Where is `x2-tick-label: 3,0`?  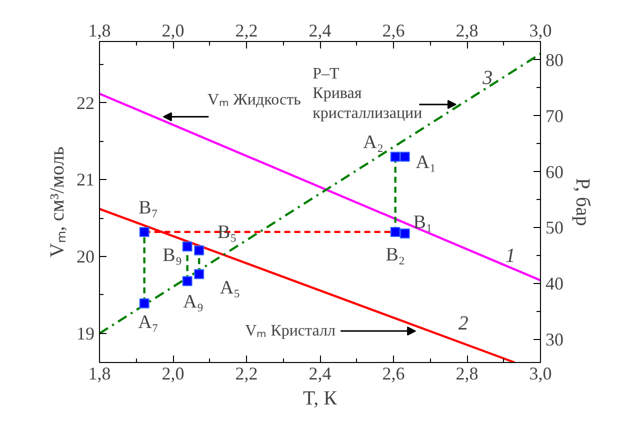
x2-tick-label: 3,0 is located at coordinates (540, 374).